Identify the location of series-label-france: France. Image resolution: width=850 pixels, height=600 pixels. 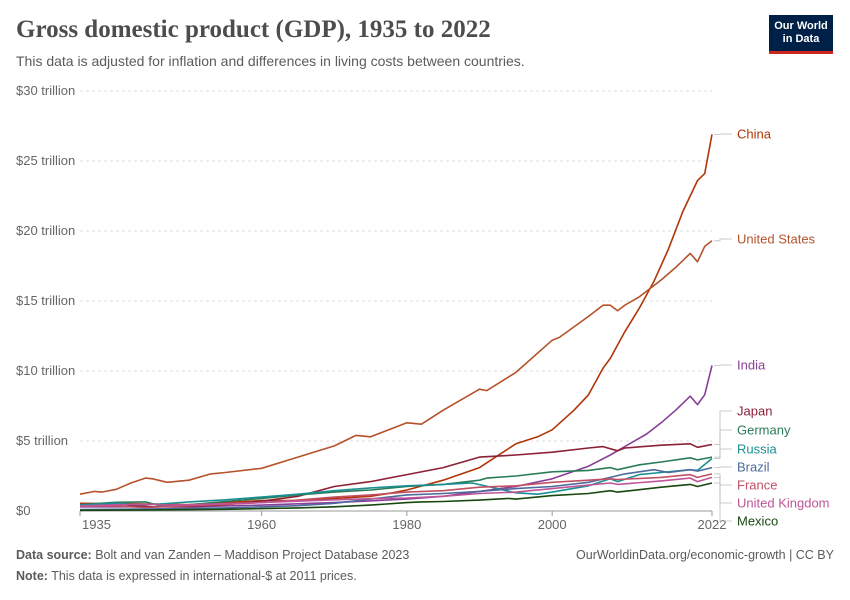
(757, 485).